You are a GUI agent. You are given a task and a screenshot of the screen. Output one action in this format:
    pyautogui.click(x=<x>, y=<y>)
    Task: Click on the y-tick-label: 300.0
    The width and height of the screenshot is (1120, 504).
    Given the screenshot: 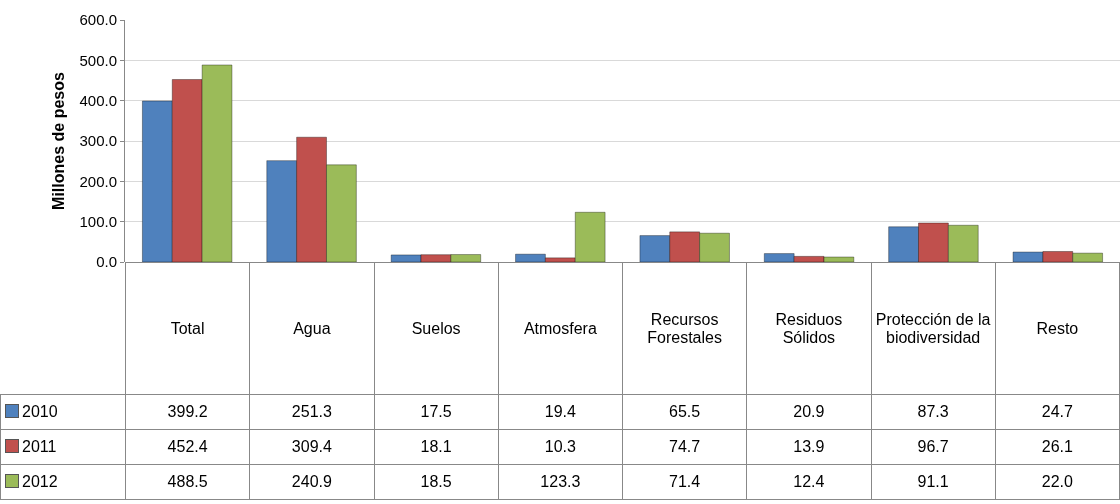 What is the action you would take?
    pyautogui.click(x=98, y=141)
    